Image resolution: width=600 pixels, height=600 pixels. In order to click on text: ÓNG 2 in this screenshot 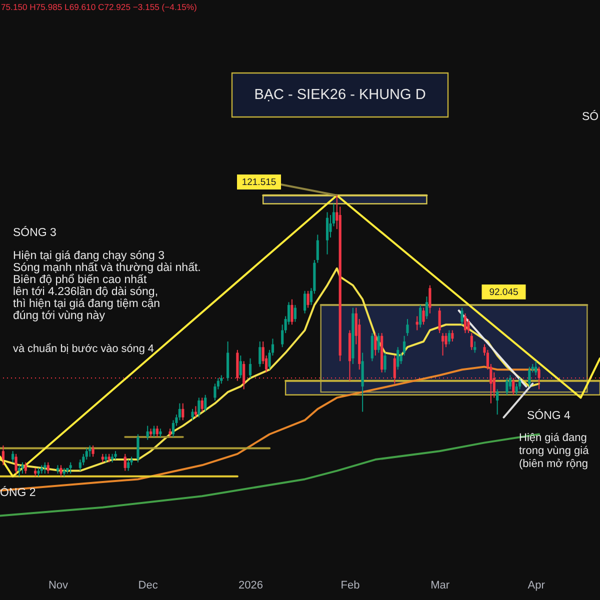, I will do `click(18, 492)`.